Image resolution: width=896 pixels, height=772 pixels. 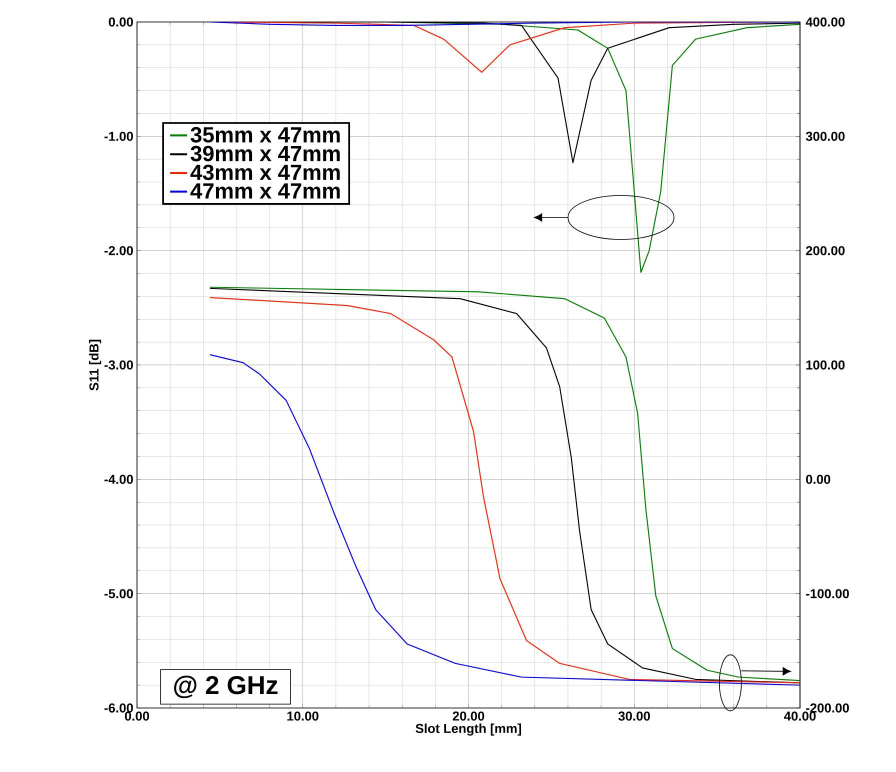 I want to click on x-axis-title: Slot Length [mm], so click(x=469, y=730).